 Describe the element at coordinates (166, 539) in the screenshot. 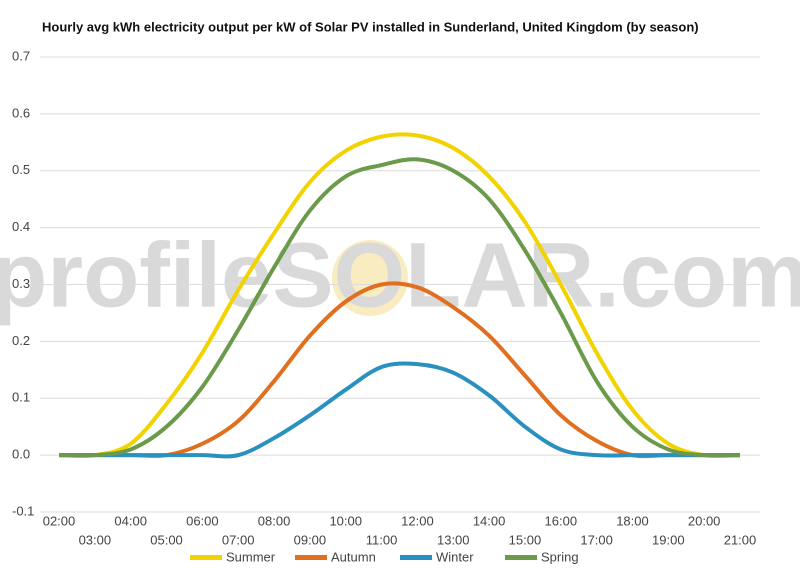

I see `x-tick-label: 05:00` at that location.